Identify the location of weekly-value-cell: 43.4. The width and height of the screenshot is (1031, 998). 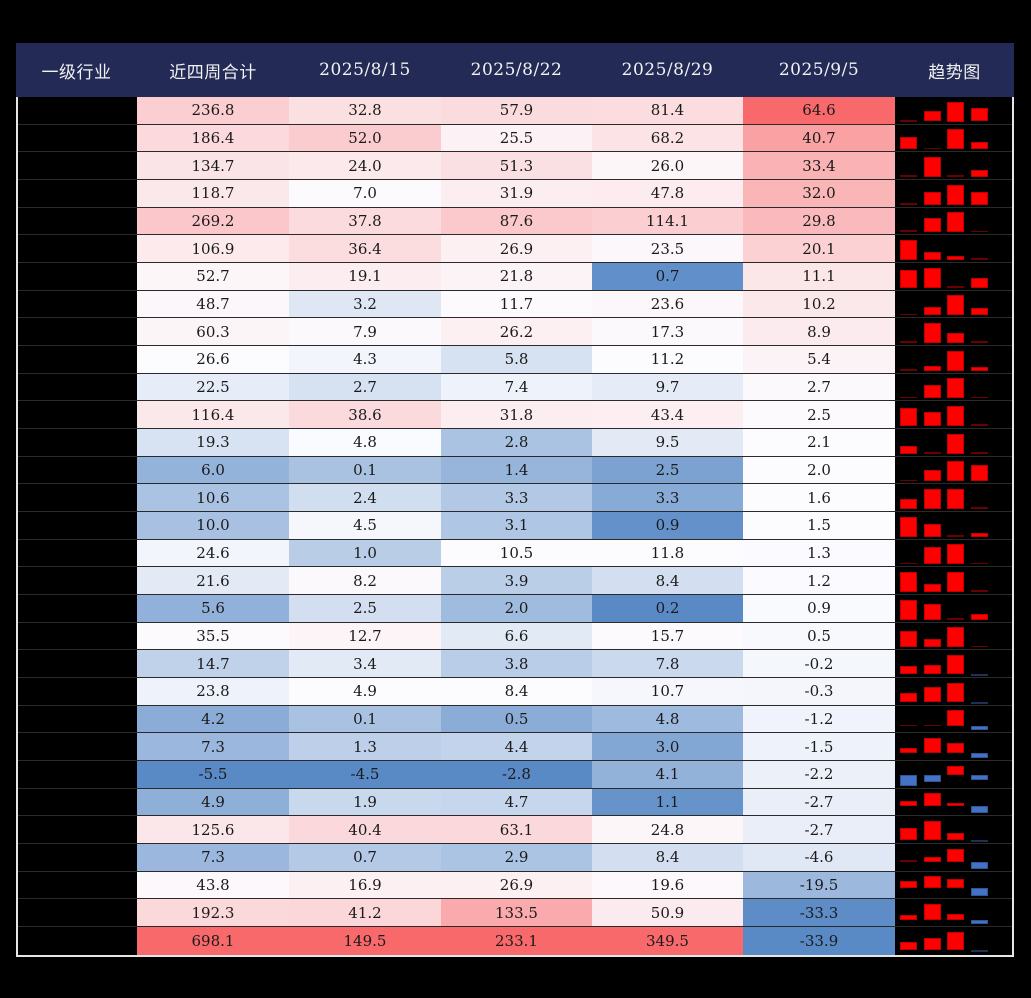
(667, 415).